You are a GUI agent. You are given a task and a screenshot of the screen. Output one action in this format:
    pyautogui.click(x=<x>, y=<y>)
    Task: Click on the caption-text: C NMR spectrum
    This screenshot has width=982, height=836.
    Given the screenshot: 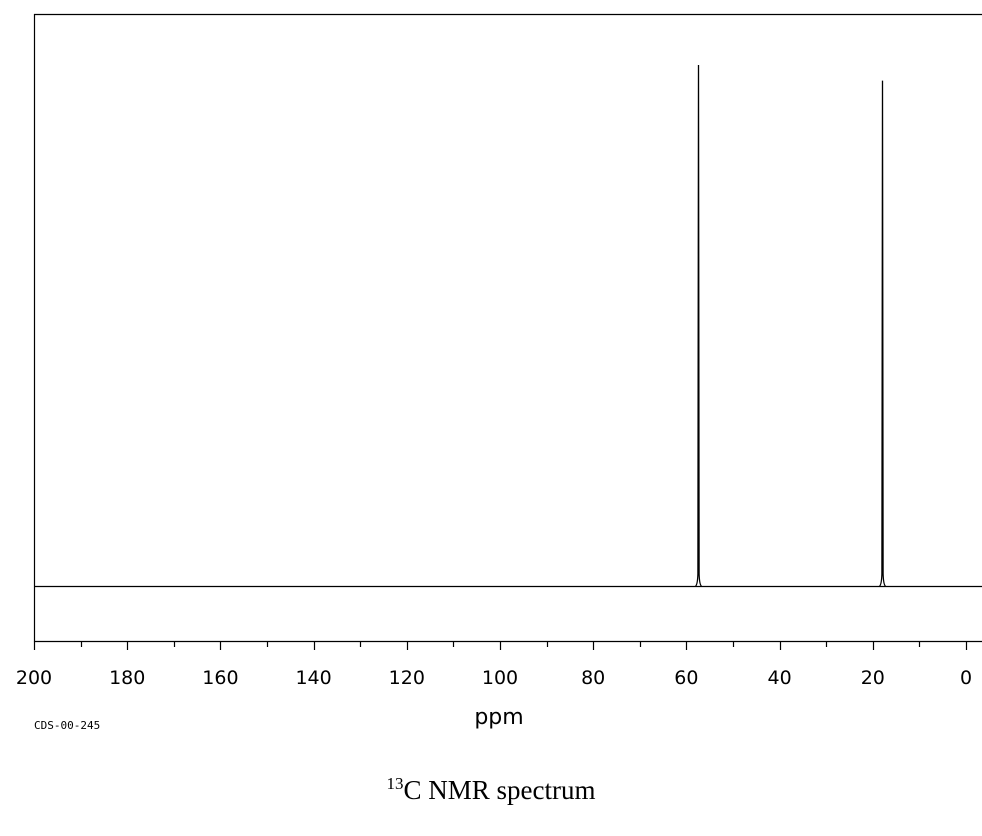 What is the action you would take?
    pyautogui.click(x=499, y=790)
    